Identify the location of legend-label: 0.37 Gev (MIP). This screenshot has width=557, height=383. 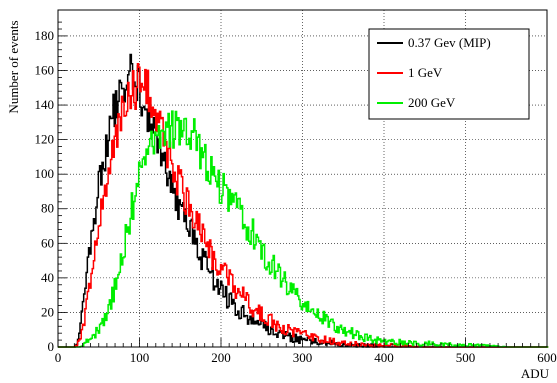
(449, 42).